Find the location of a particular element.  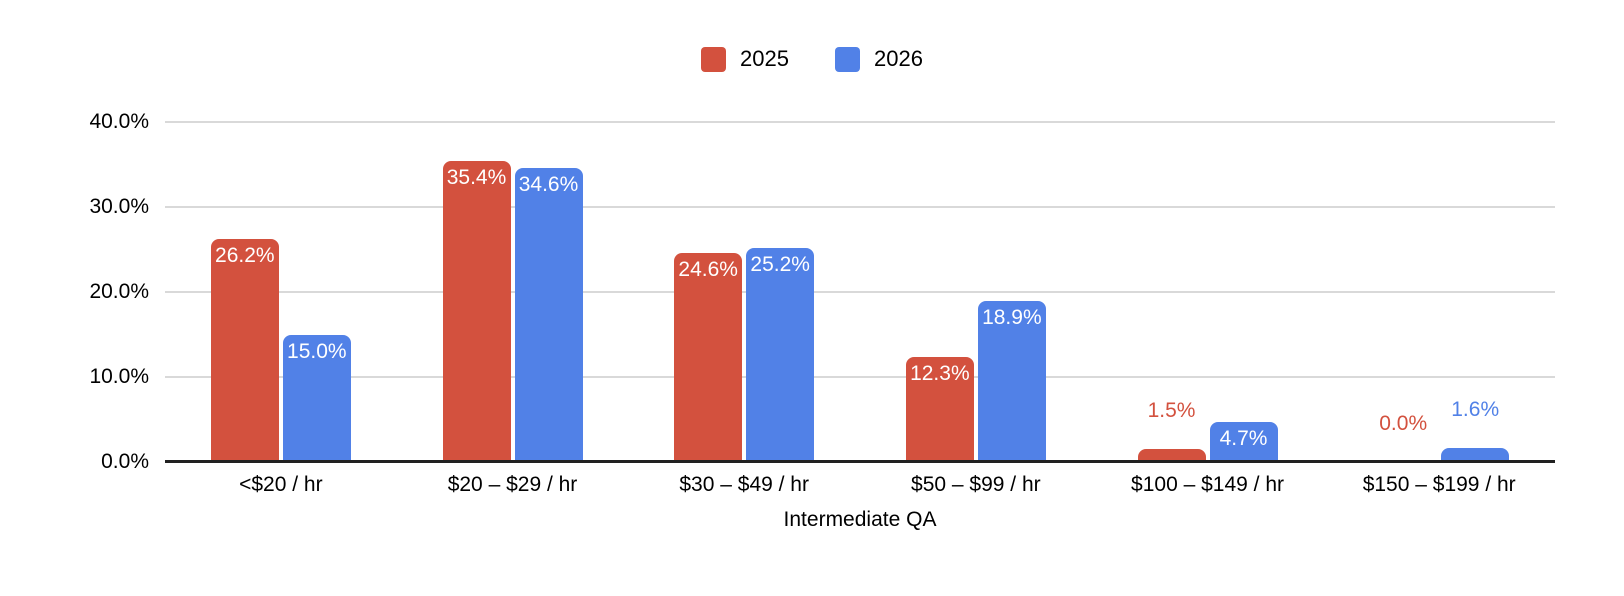

x-category-label: $50 – $99 / hr is located at coordinates (976, 484).